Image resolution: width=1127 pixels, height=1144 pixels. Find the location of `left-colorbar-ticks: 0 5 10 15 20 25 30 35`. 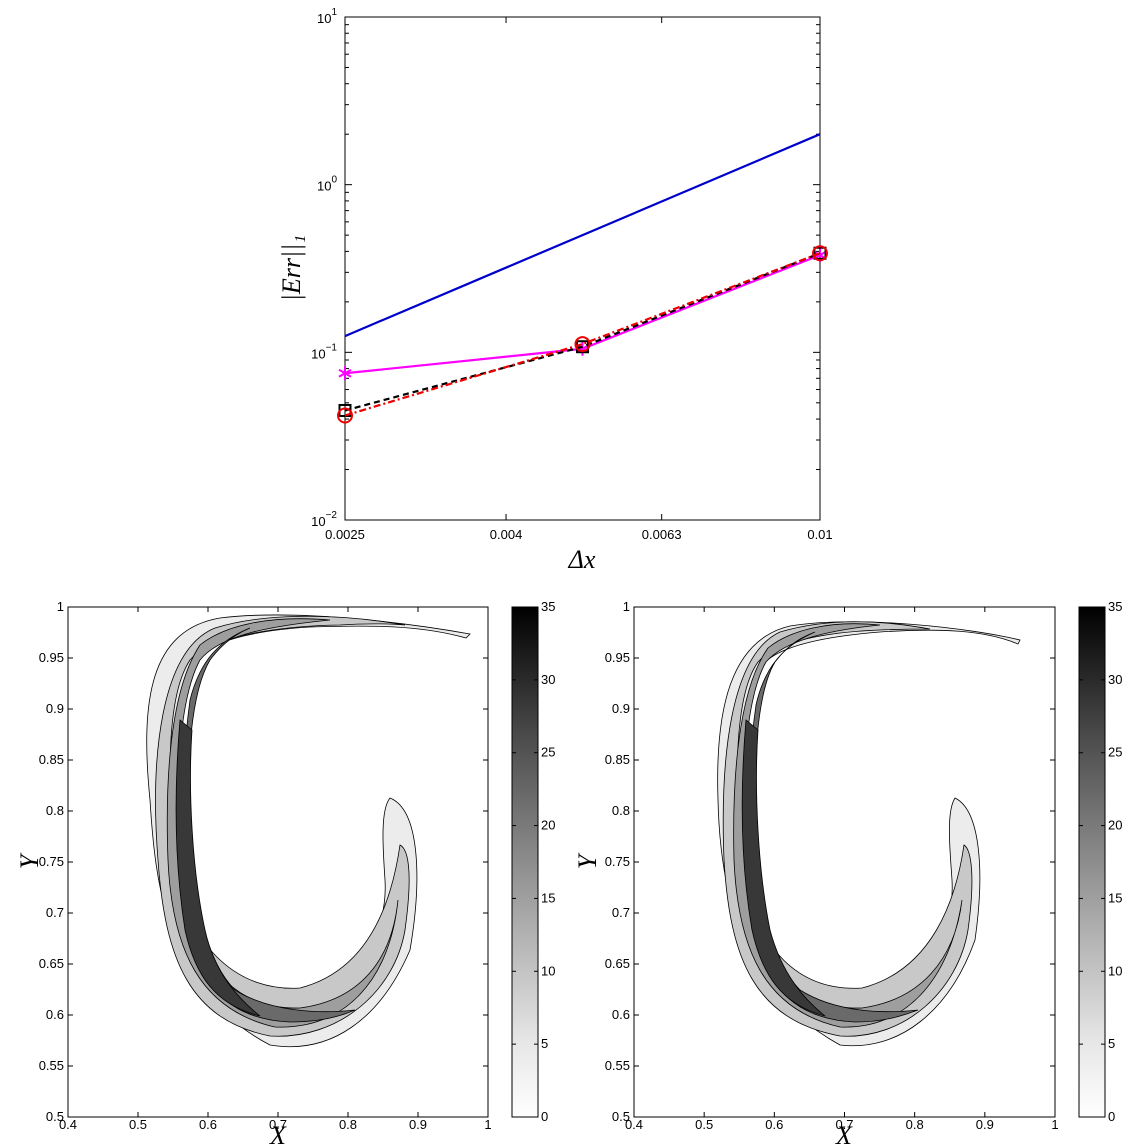

left-colorbar-ticks: 0 5 10 15 20 25 30 35 is located at coordinates (533, 861).